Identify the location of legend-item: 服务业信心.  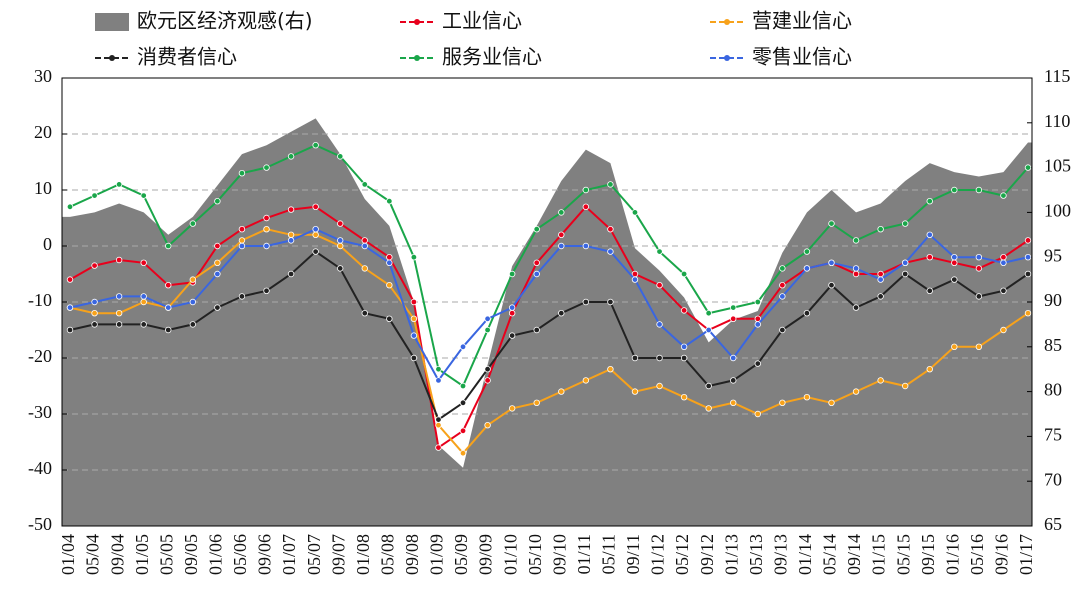
(471, 57).